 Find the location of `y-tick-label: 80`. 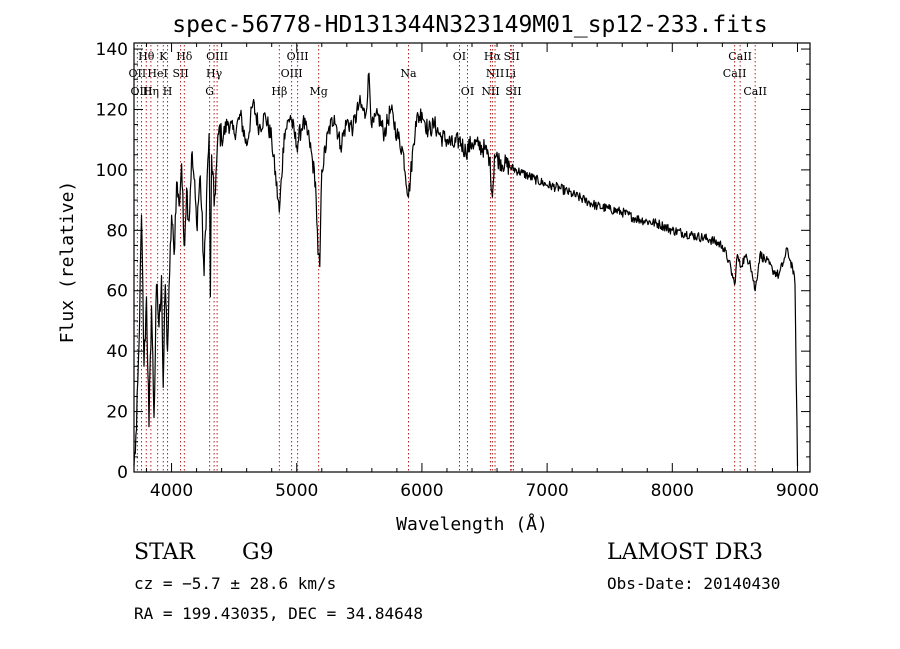

y-tick-label: 80 is located at coordinates (117, 231).